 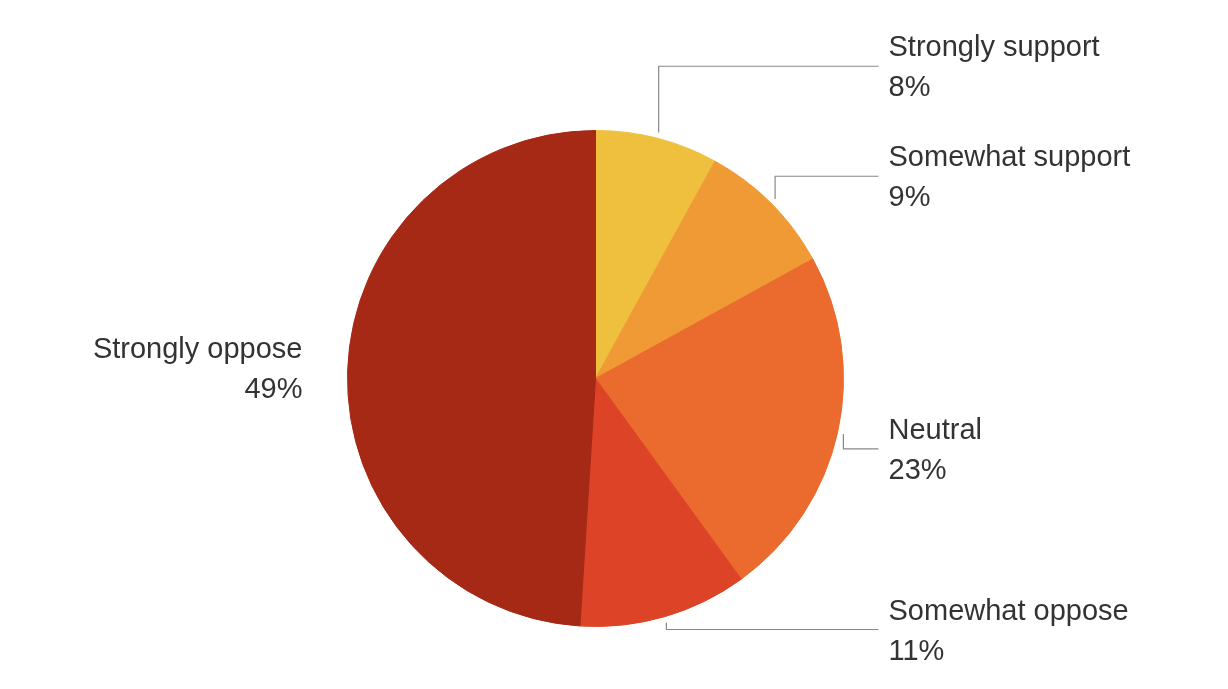 I want to click on data-label: 8%, so click(x=909, y=86).